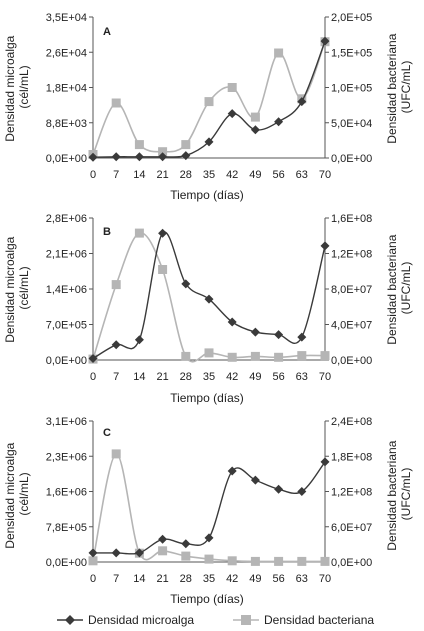 The width and height of the screenshot is (424, 631). I want to click on y-tick-label-left: 2,3E+06, so click(66, 457).